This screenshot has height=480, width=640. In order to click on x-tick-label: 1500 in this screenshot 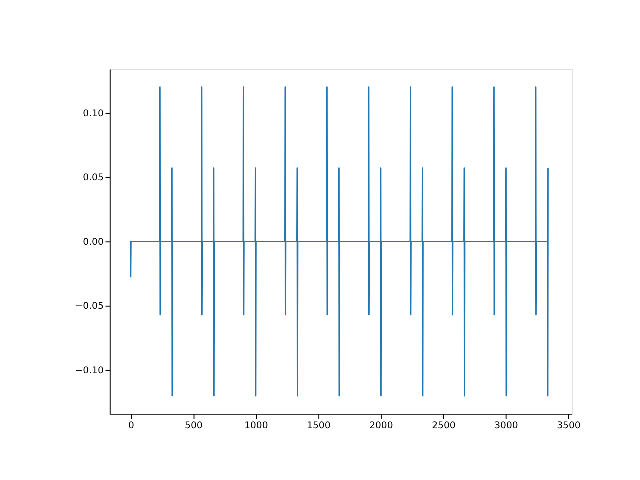, I will do `click(319, 426)`.